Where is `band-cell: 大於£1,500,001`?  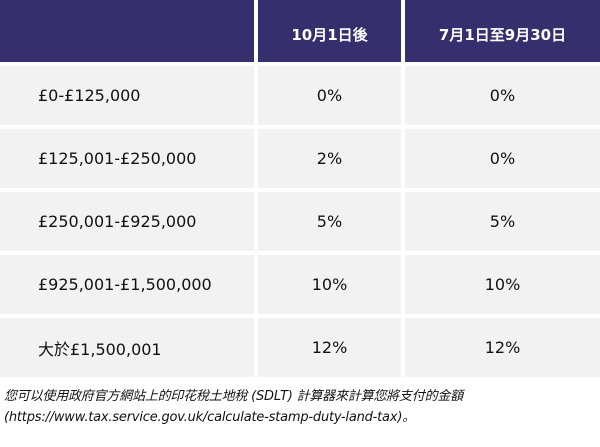 band-cell: 大於£1,500,001 is located at coordinates (127, 347).